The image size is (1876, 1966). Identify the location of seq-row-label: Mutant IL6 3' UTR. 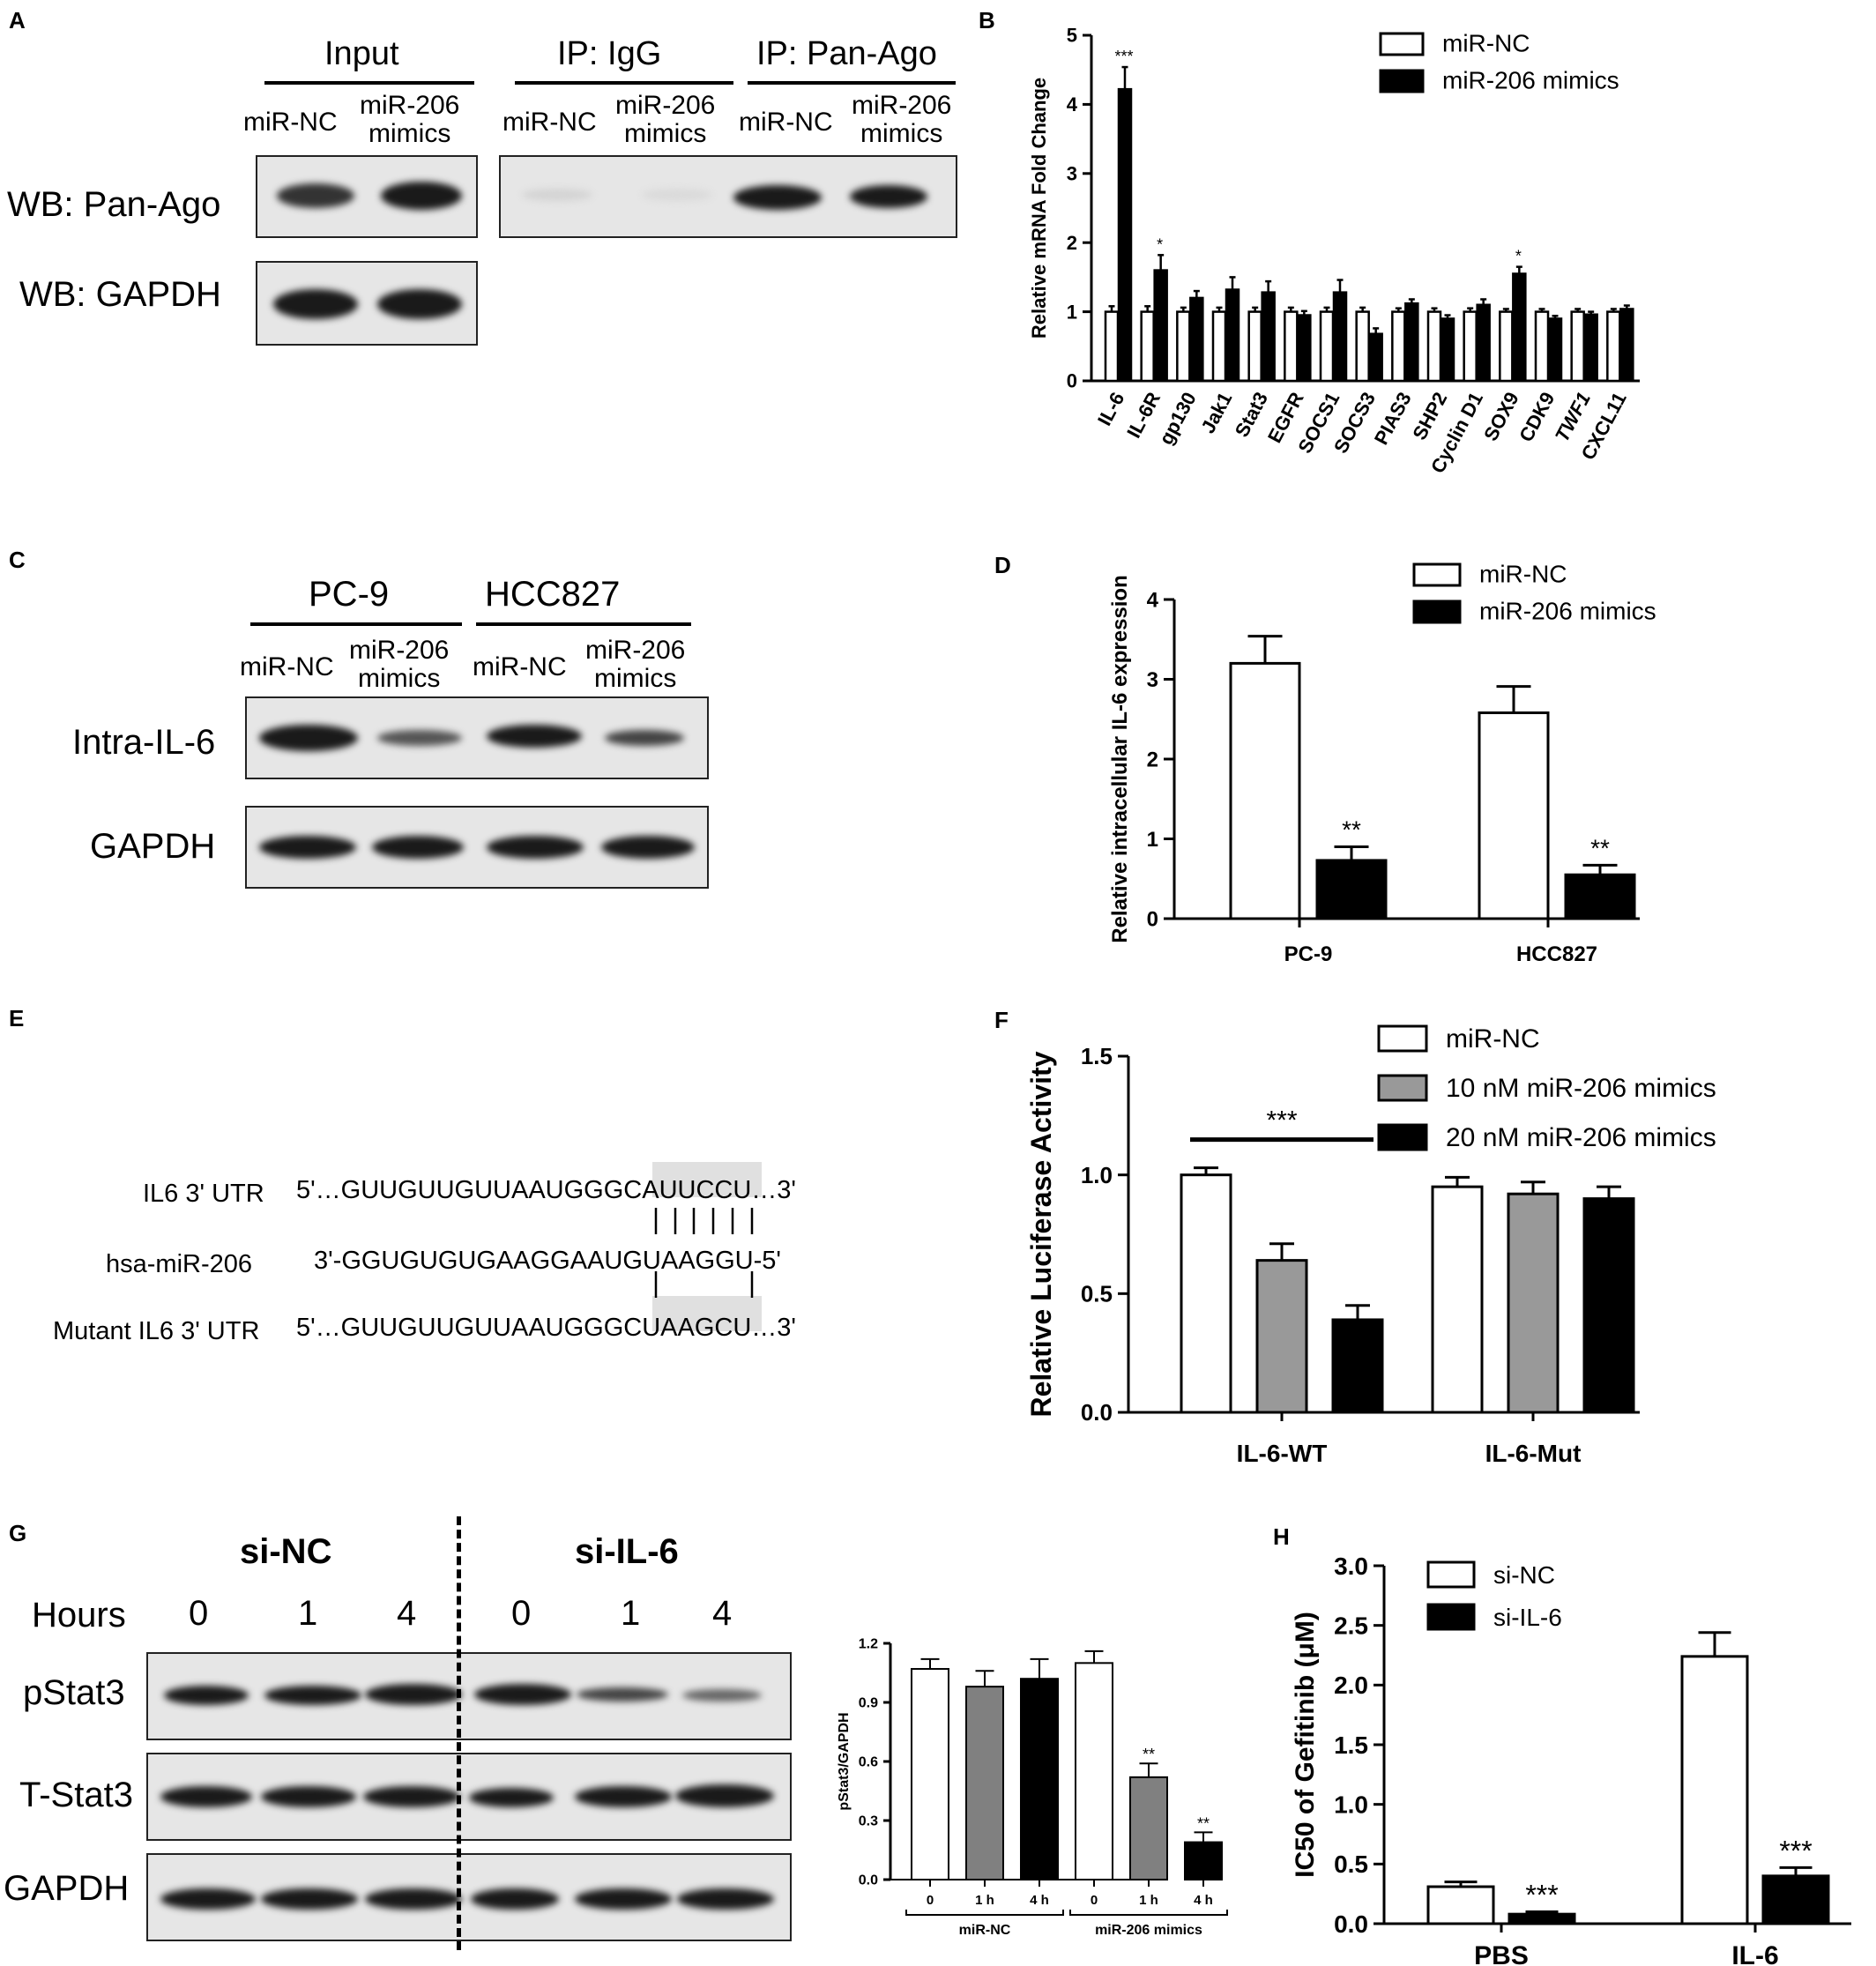
(156, 1331).